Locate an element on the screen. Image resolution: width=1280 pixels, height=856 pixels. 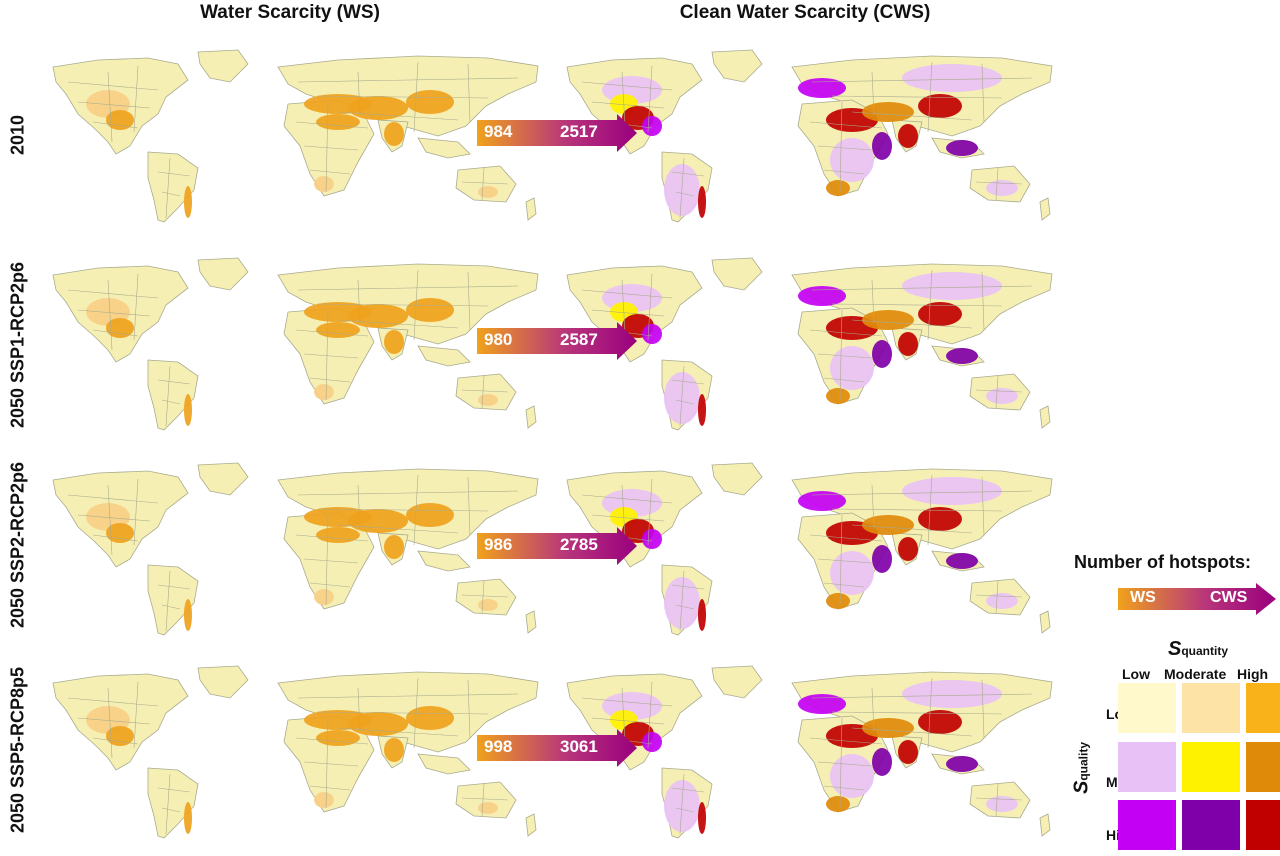
legend-cell-moderate-moderate is located at coordinates (1211, 767).